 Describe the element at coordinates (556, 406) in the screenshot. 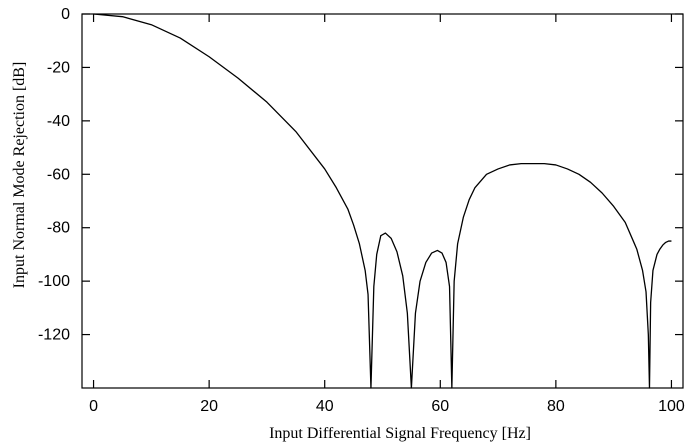

I see `x-tick-label: 80` at that location.